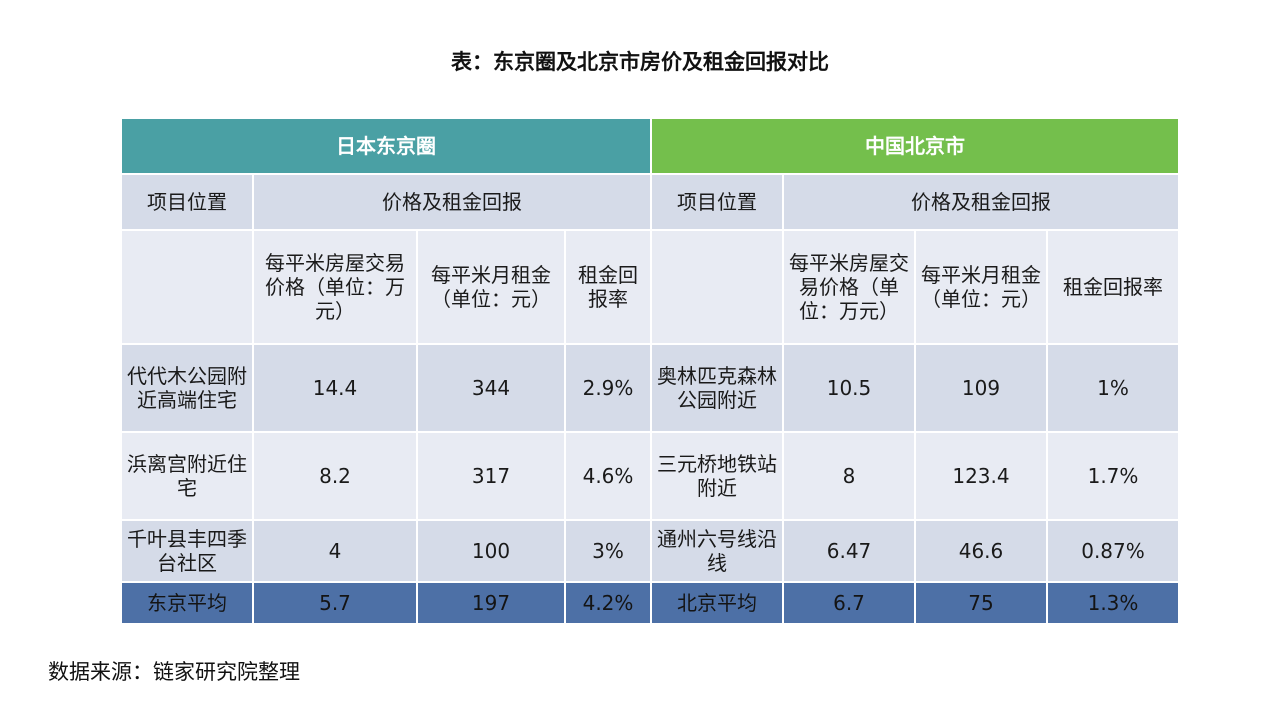 Image resolution: width=1280 pixels, height=720 pixels. Describe the element at coordinates (491, 551) in the screenshot. I see `jp-rent: 100` at that location.